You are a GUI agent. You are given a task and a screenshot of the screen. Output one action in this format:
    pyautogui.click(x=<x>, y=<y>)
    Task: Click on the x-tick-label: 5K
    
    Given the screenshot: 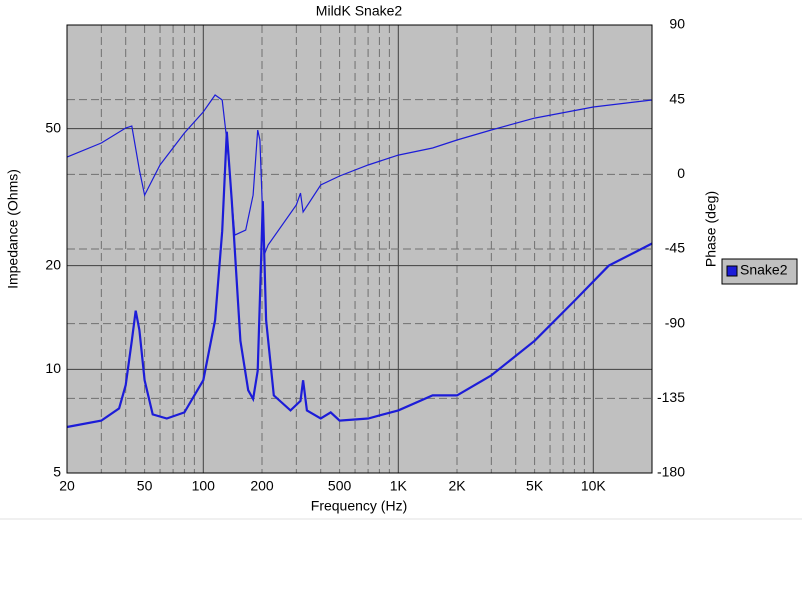 What is the action you would take?
    pyautogui.click(x=535, y=486)
    